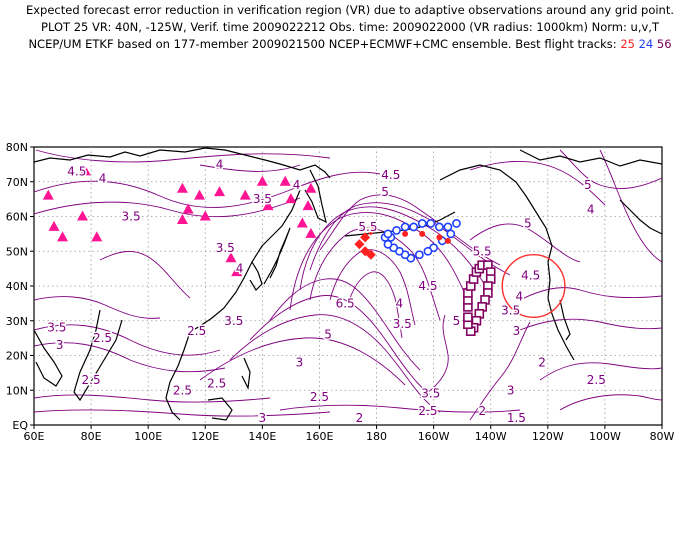  I want to click on y-tick-label: EQ, so click(20, 425).